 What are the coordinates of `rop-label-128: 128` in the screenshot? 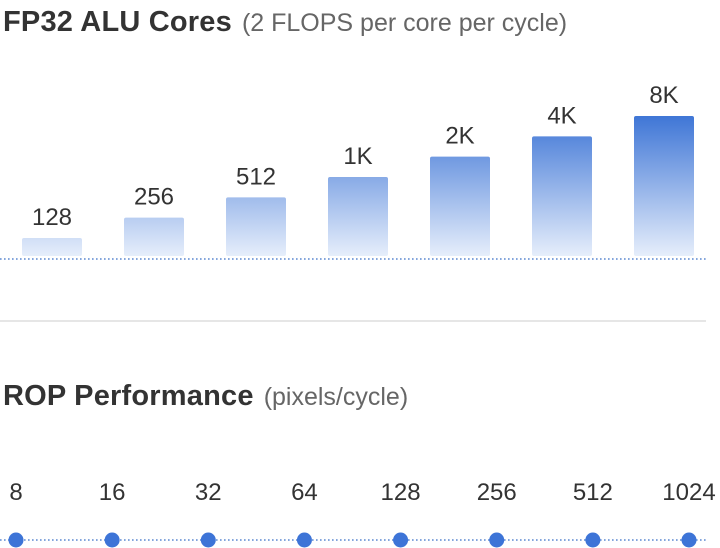 It's located at (401, 492).